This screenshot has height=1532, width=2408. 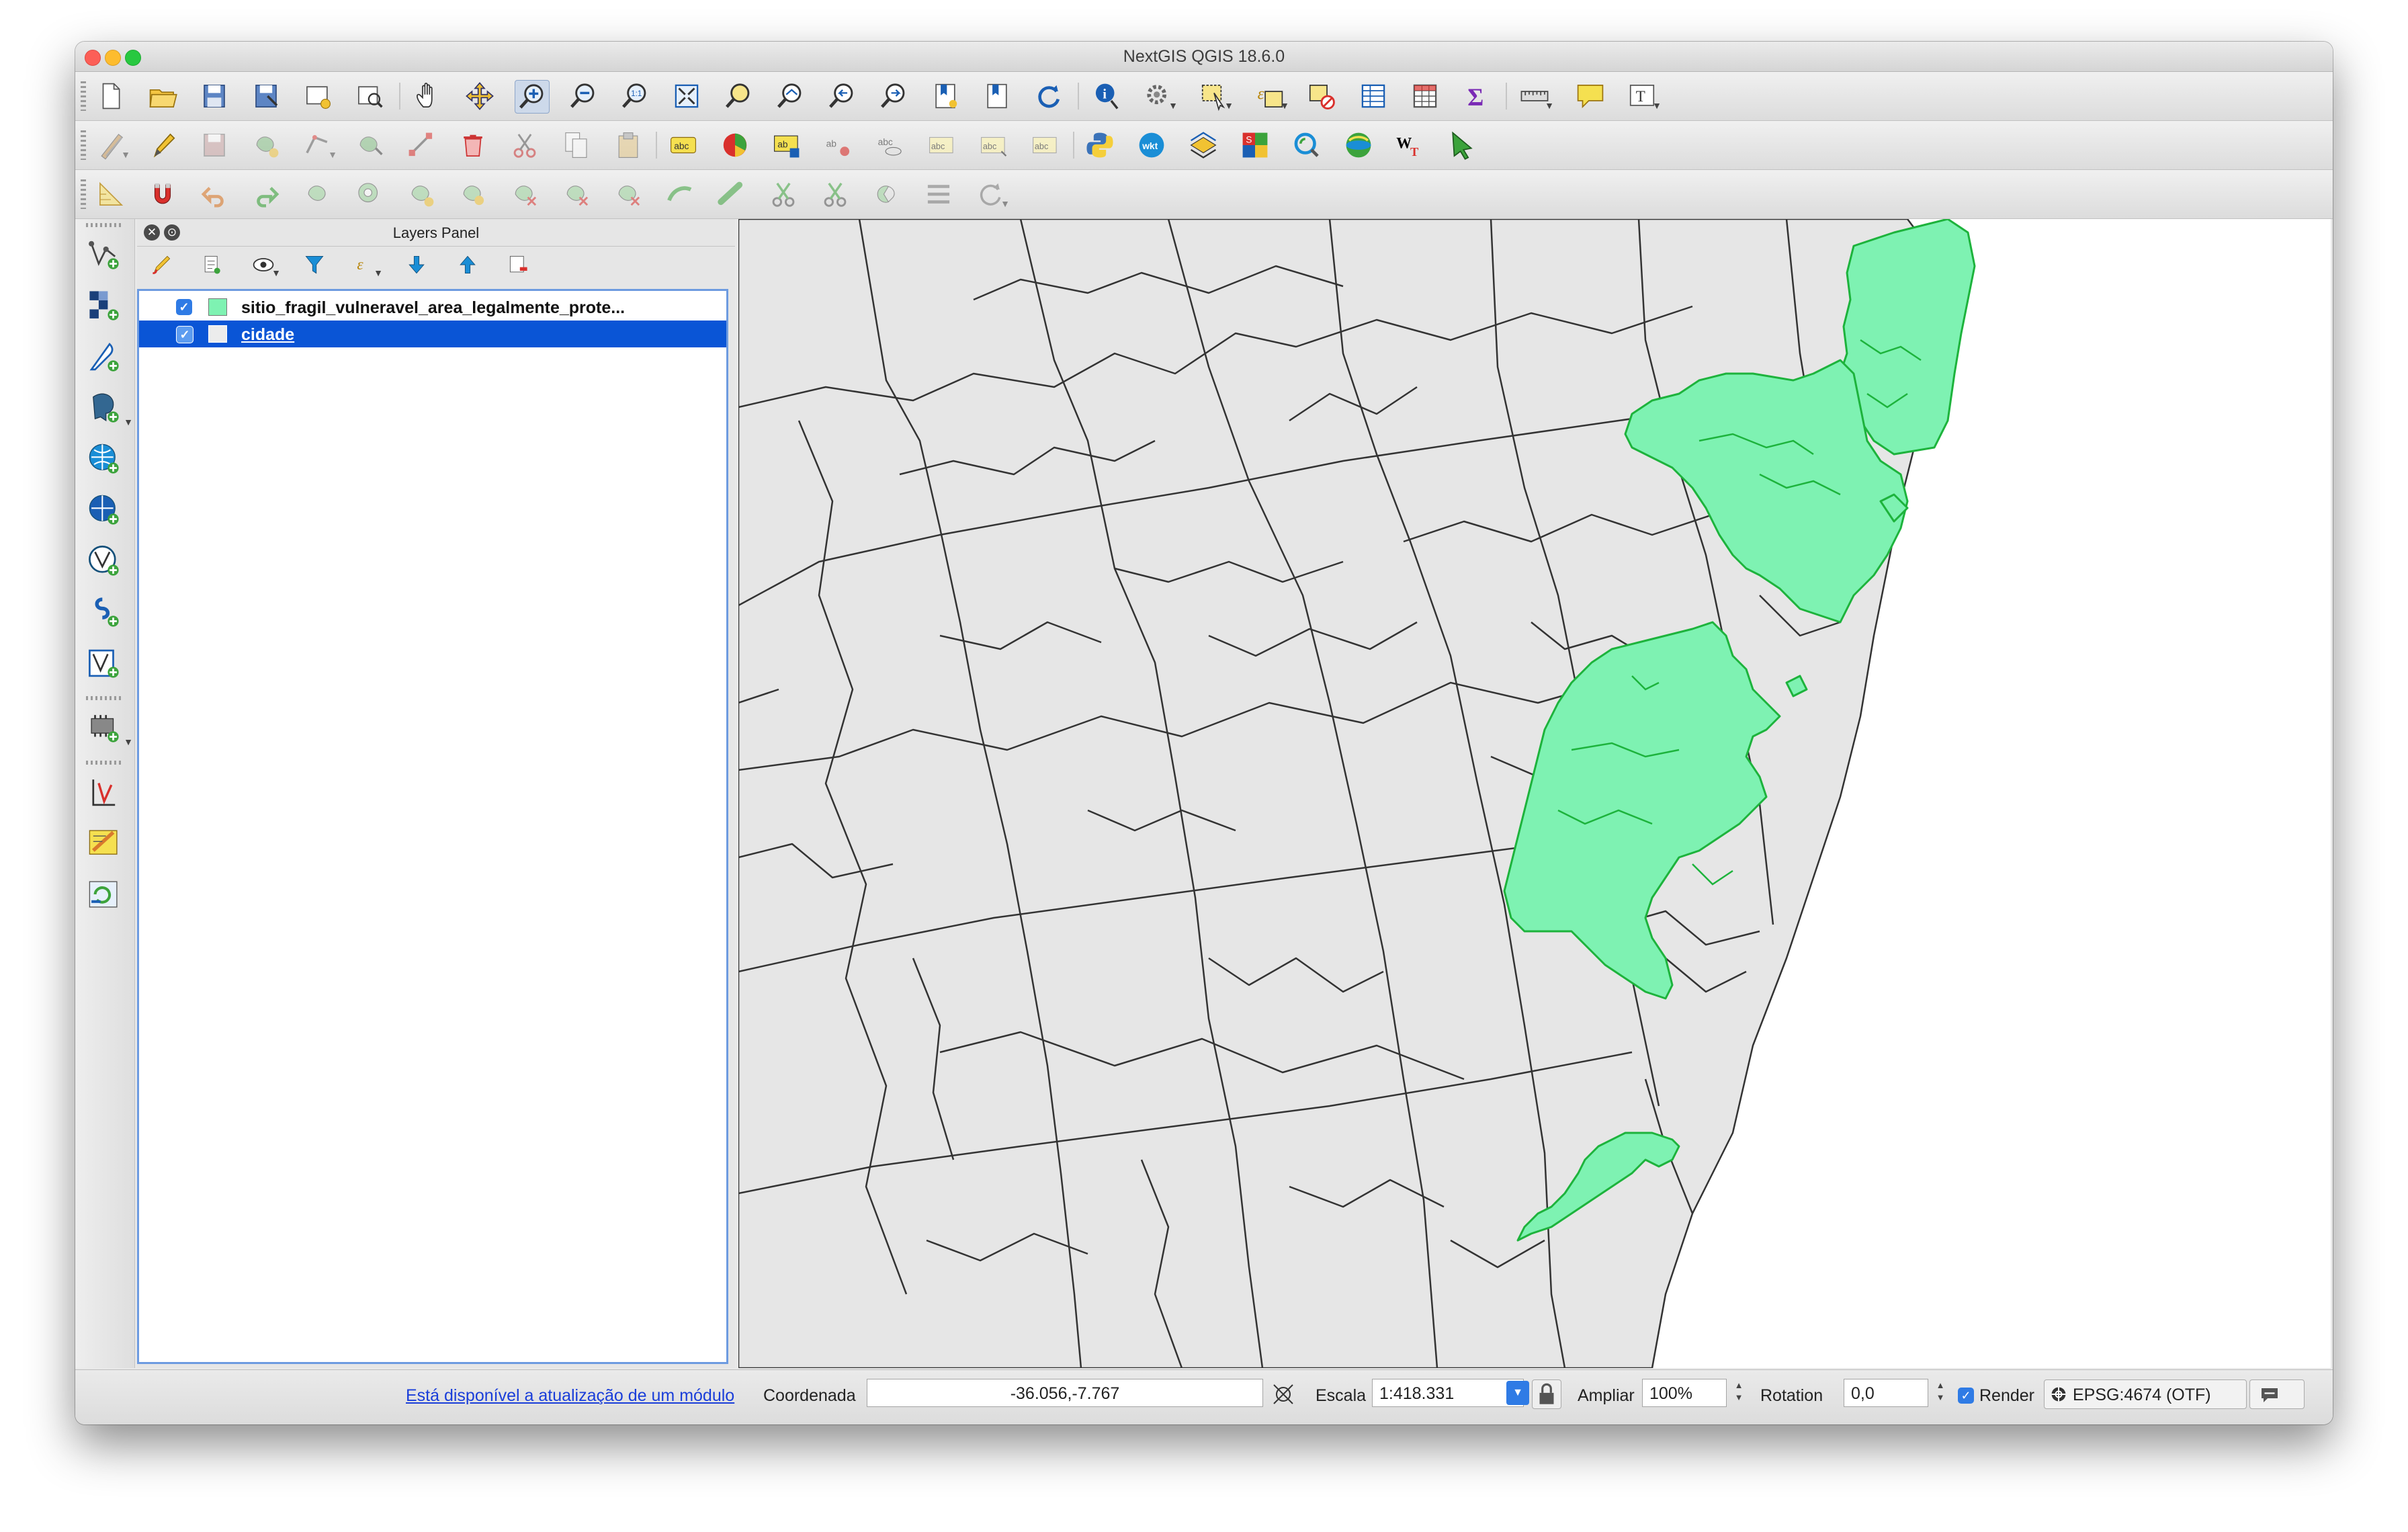 What do you see at coordinates (1255, 145) in the screenshot?
I see `identify-plus-icon: S` at bounding box center [1255, 145].